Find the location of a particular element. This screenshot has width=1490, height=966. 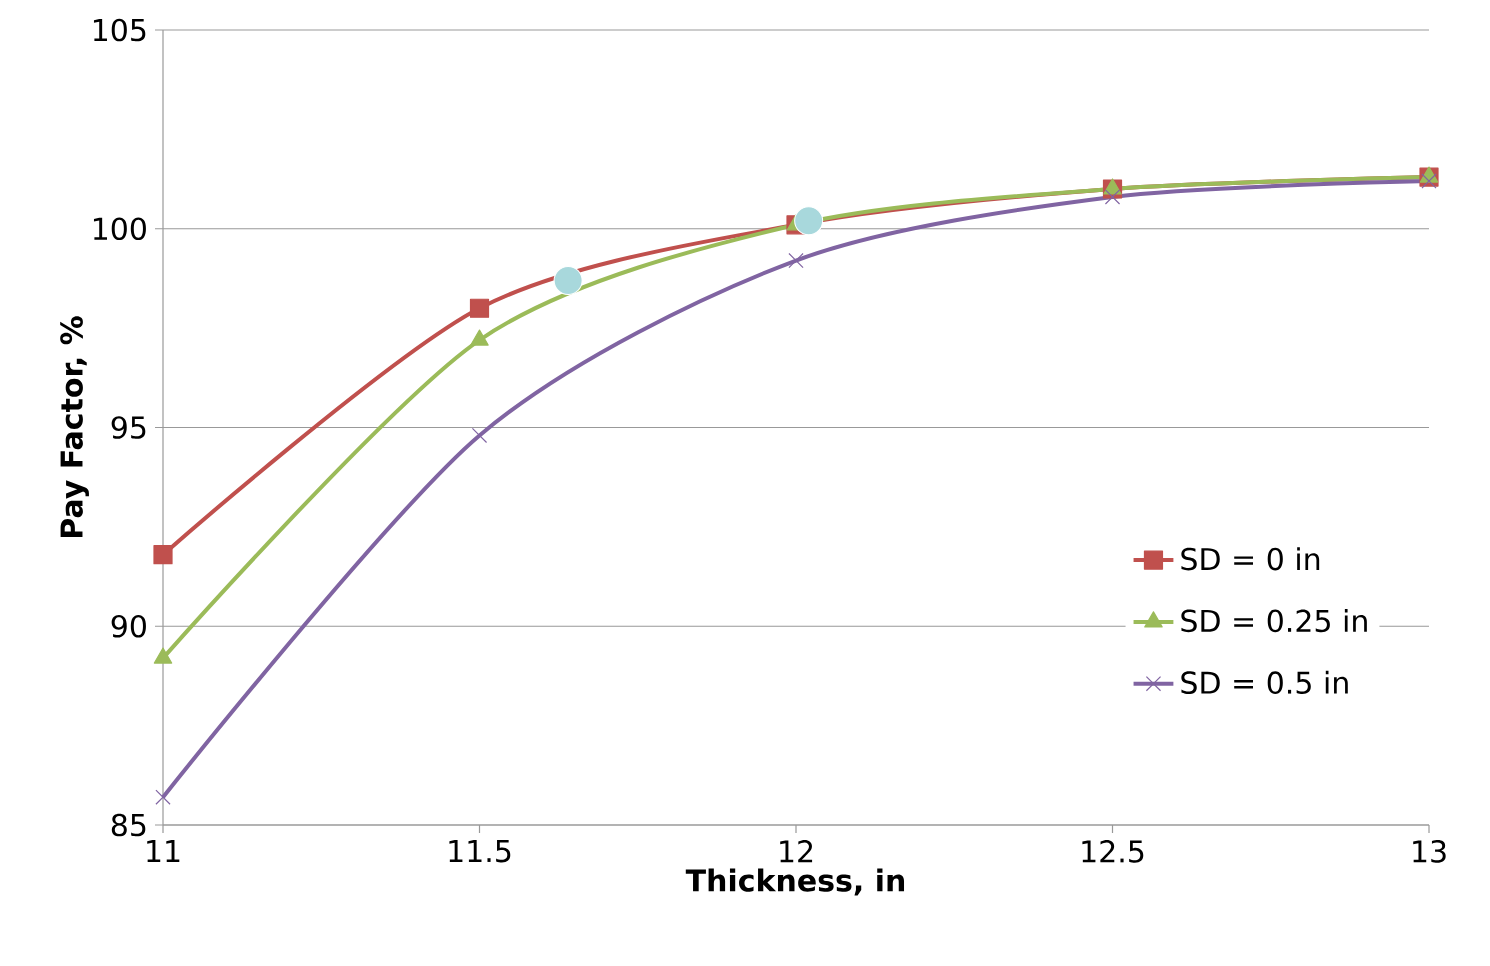

x-axis-title: Thickness, in is located at coordinates (795, 882).